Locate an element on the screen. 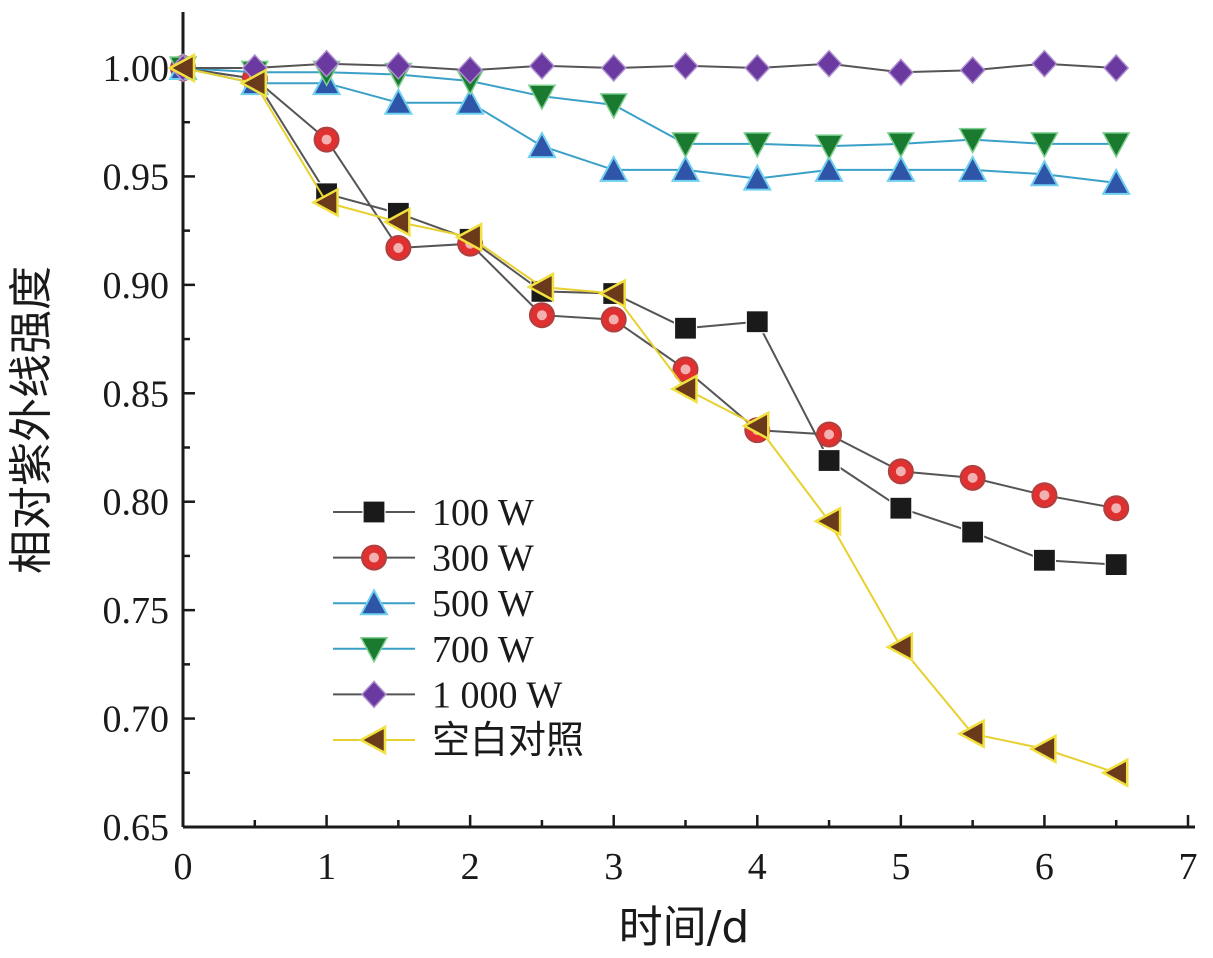 The height and width of the screenshot is (958, 1213). x-tick-label: 4 is located at coordinates (757, 867).